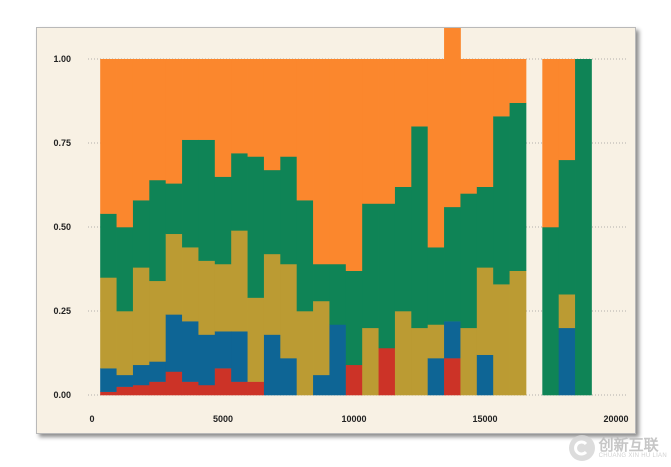 The width and height of the screenshot is (671, 467). I want to click on x-tick-label: 10000, so click(353, 419).